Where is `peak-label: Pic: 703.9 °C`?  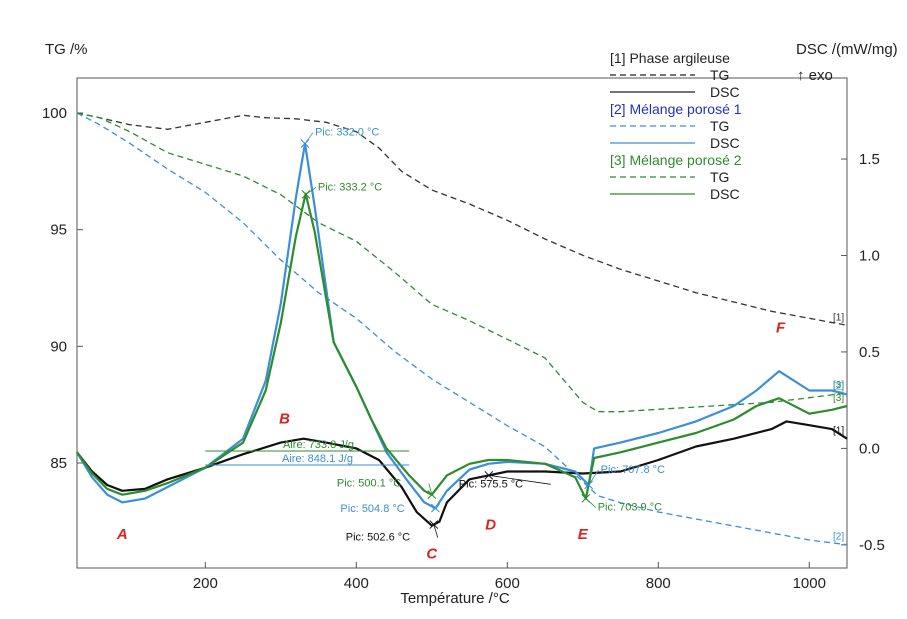
peak-label: Pic: 703.9 °C is located at coordinates (630, 507).